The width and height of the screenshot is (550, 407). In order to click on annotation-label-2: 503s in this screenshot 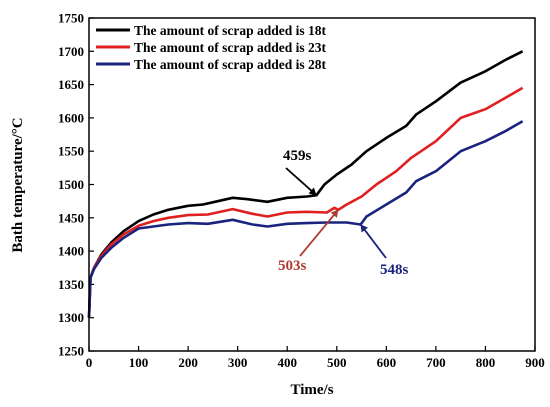, I will do `click(292, 266)`.